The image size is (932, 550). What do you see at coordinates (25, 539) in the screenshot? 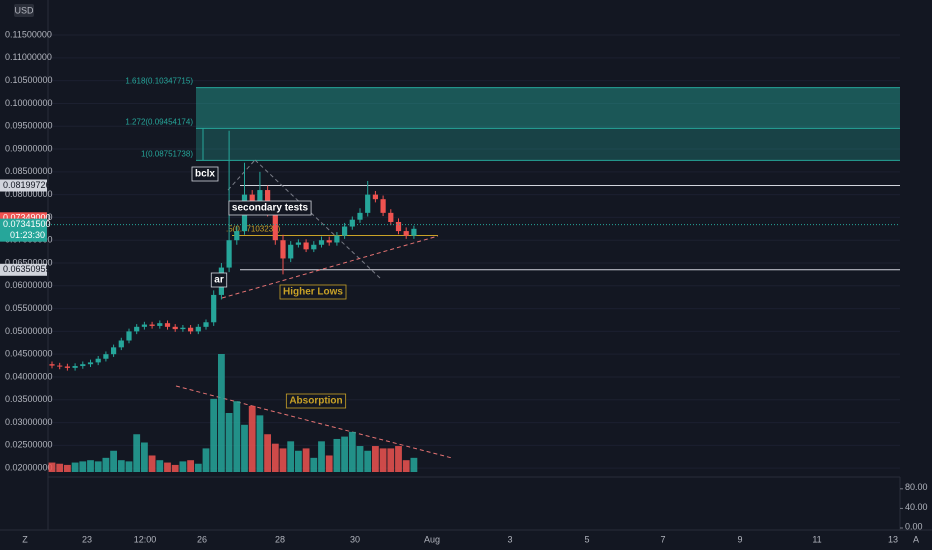
I see `x-tick-label: Z` at bounding box center [25, 539].